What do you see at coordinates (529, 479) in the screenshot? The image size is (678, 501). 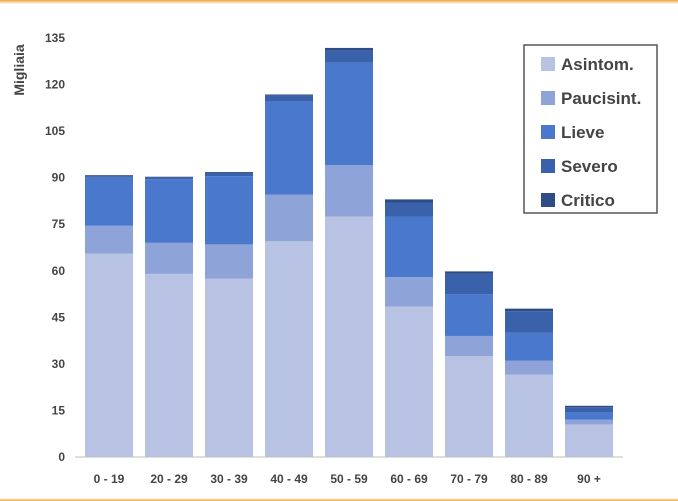 I see `x-tick-label: 80 - 89` at bounding box center [529, 479].